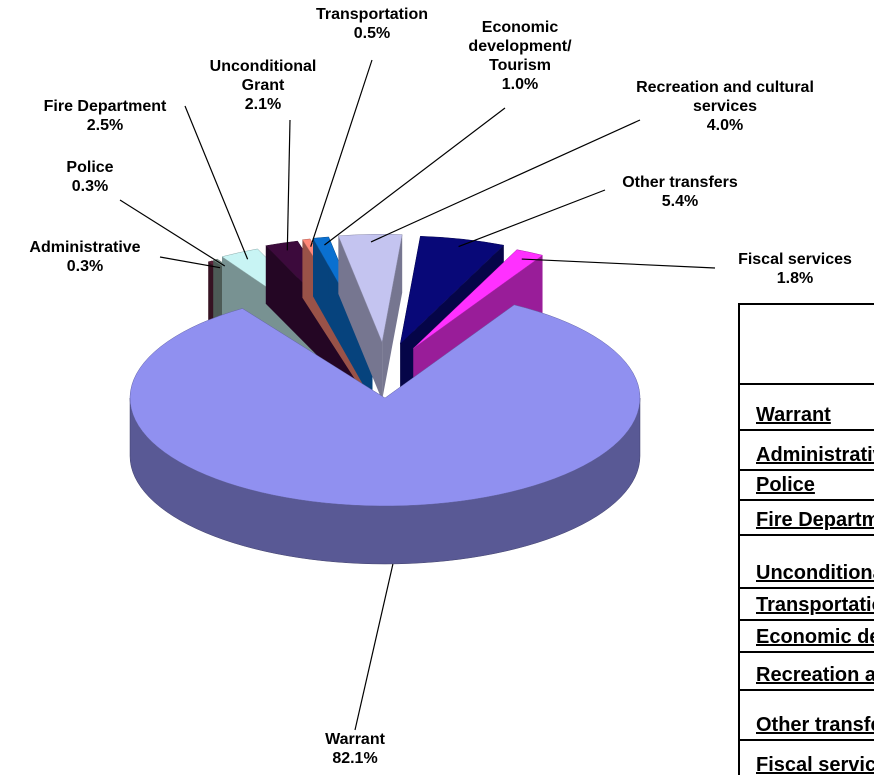 The image size is (874, 775). I want to click on table-row: Fiscal services, so click(806, 757).